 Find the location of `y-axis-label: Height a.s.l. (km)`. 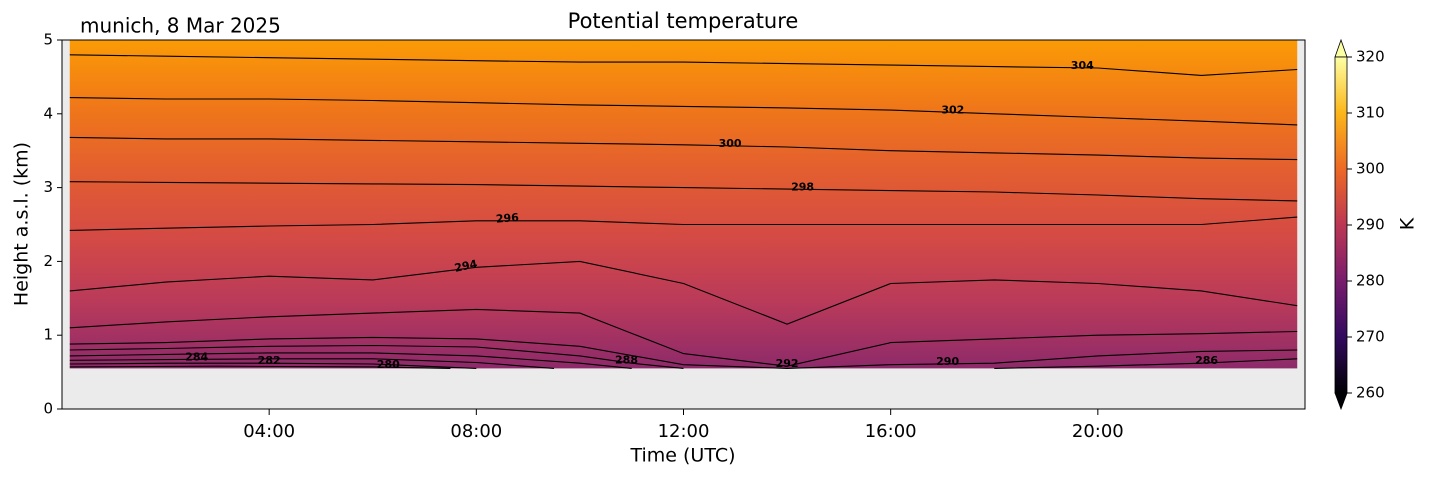

y-axis-label: Height a.s.l. (km) is located at coordinates (22, 224).